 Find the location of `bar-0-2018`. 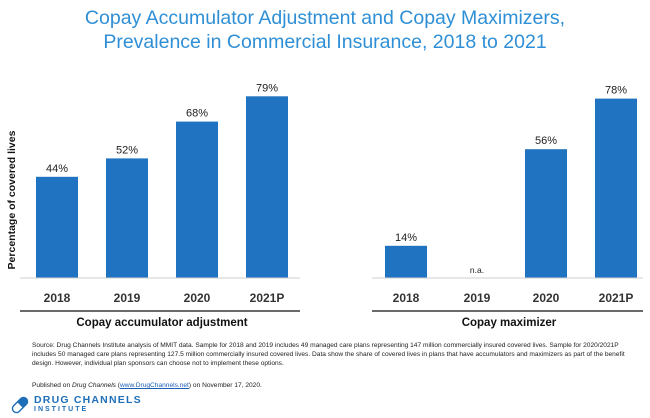

bar-0-2018 is located at coordinates (57, 227).